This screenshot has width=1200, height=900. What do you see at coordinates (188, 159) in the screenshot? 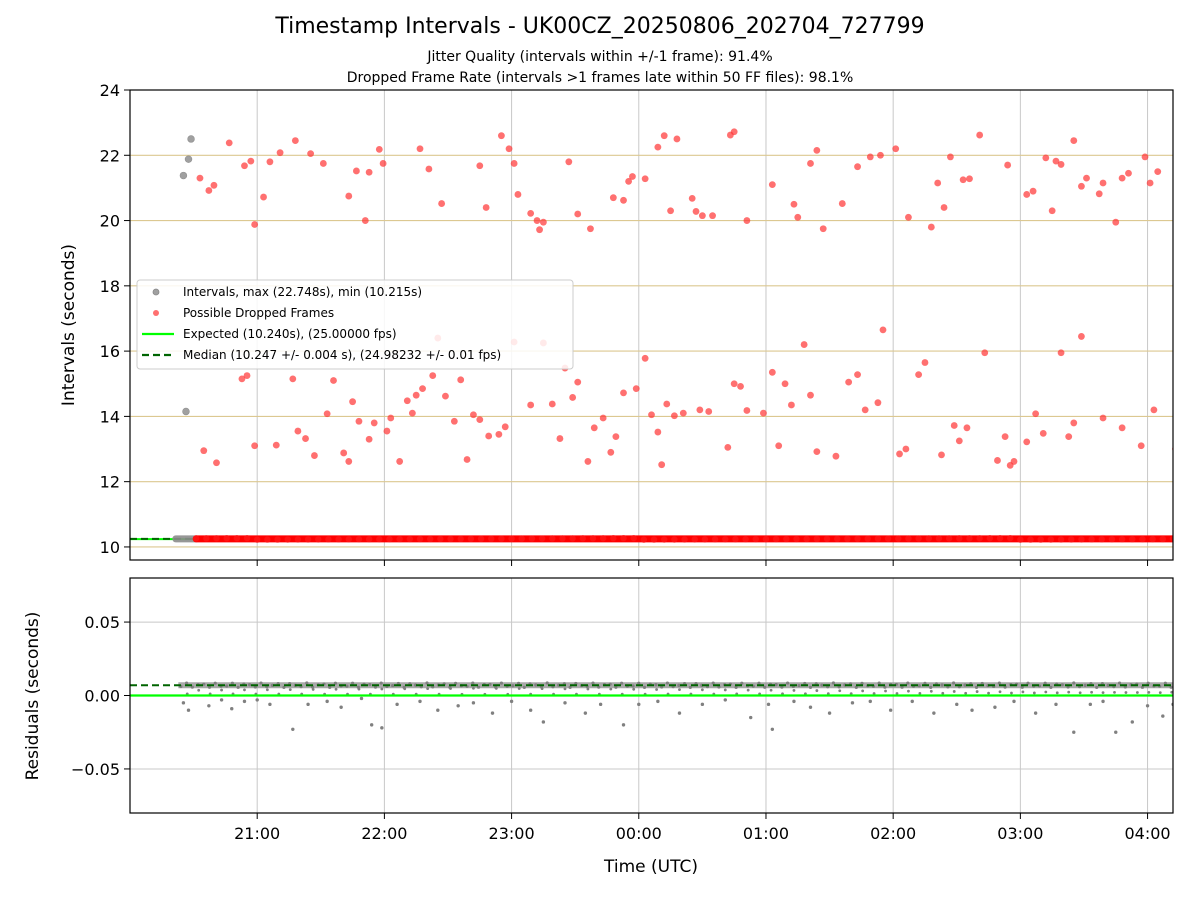
I see `interval-point` at bounding box center [188, 159].